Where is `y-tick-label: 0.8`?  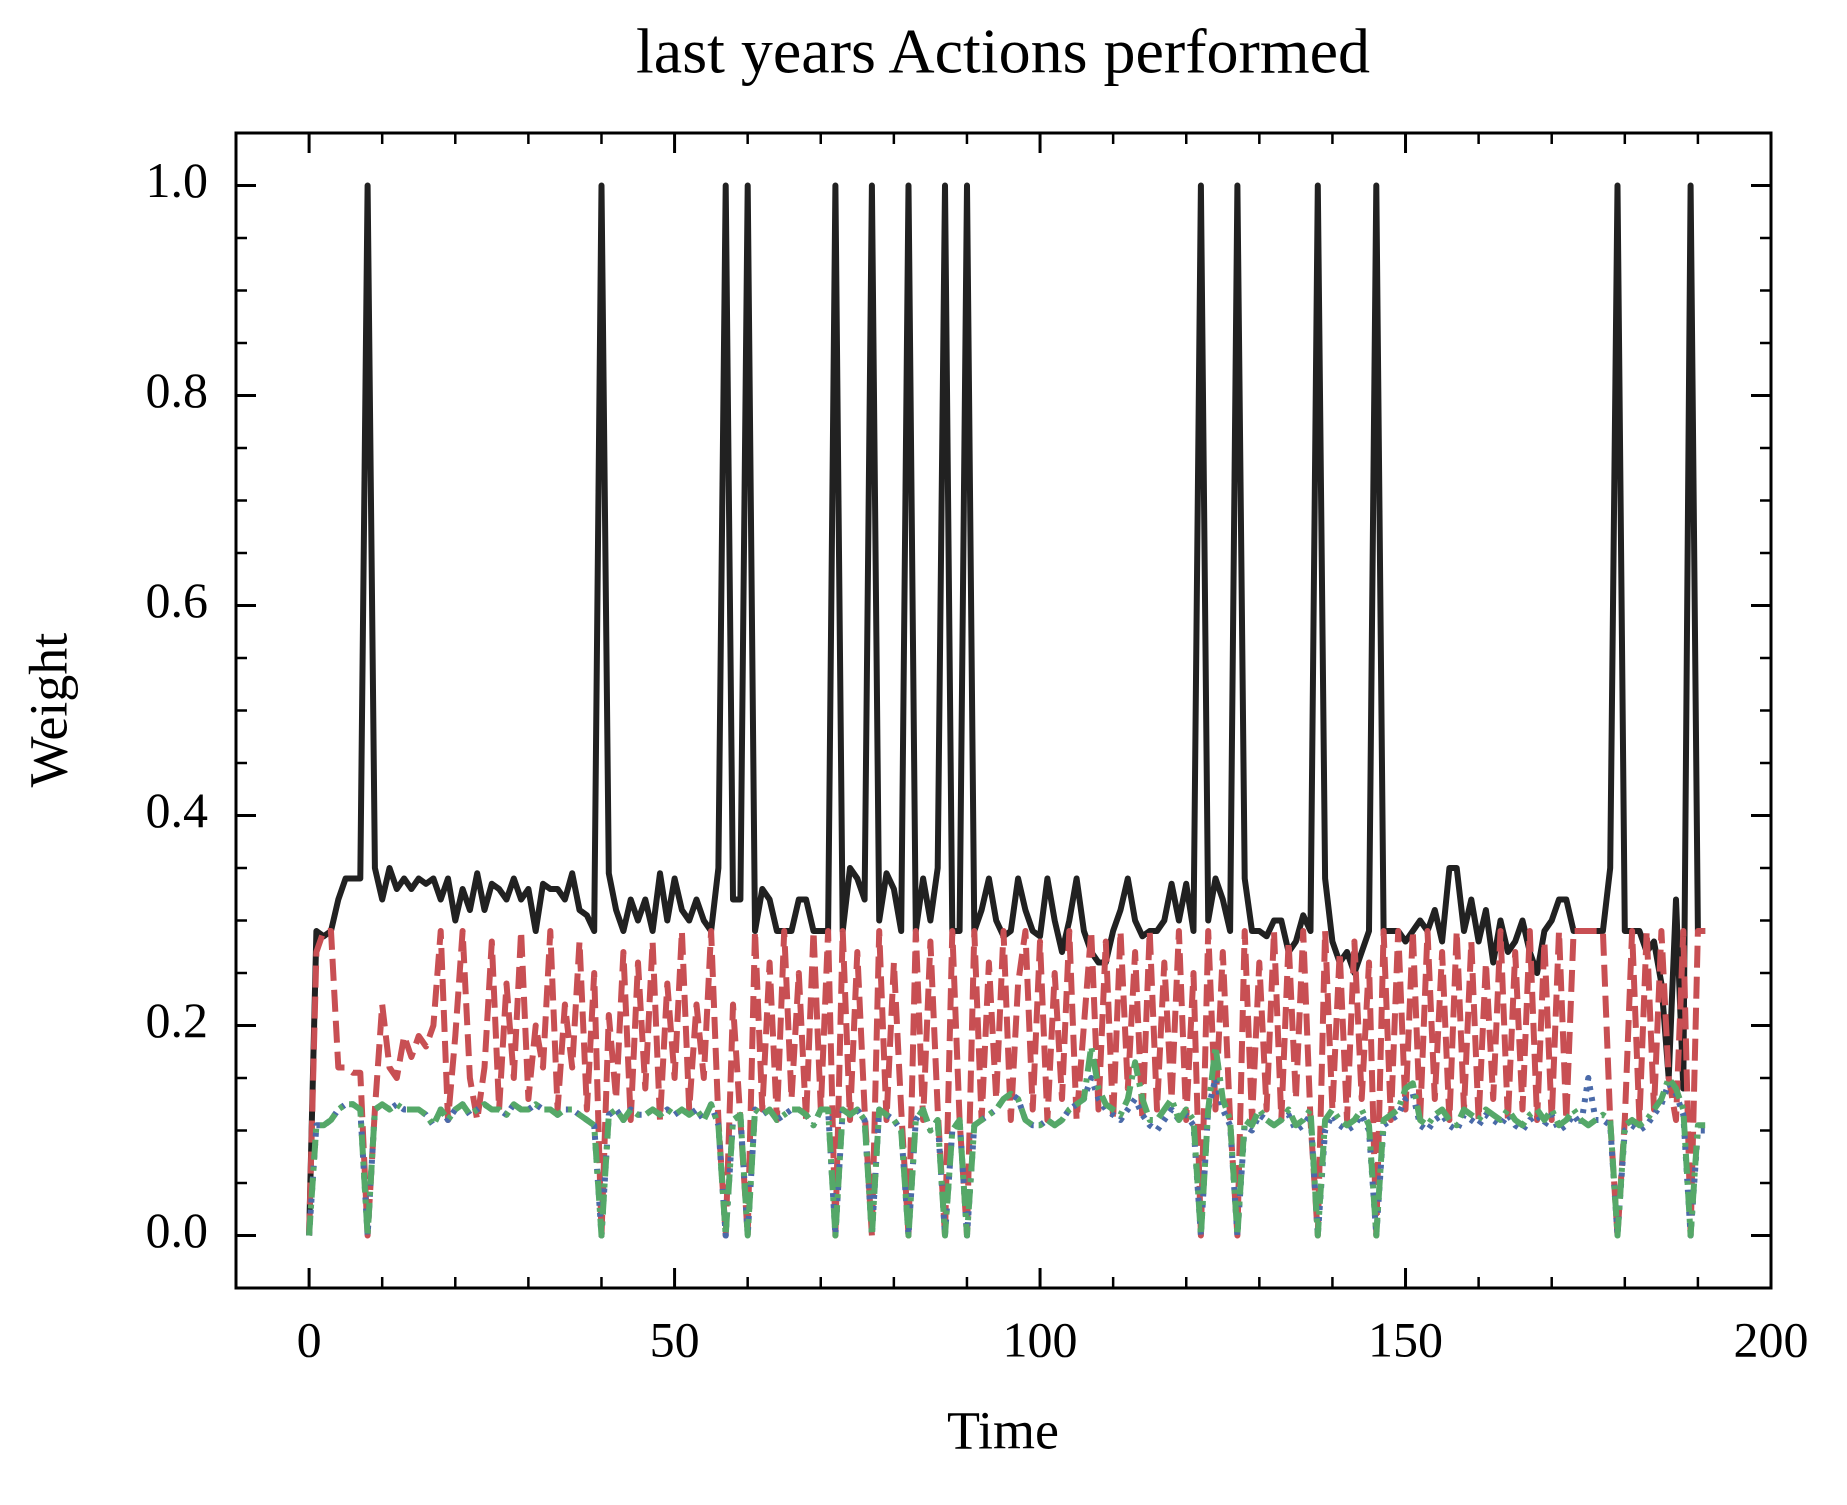
y-tick-label: 0.8 is located at coordinates (177, 390).